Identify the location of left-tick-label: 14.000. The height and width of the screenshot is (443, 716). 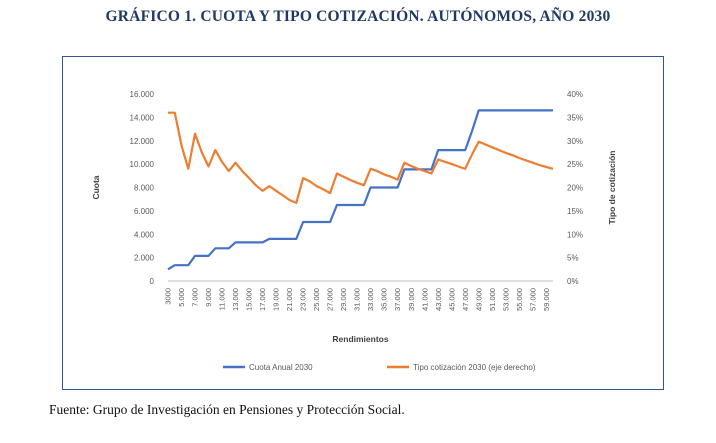
(142, 117).